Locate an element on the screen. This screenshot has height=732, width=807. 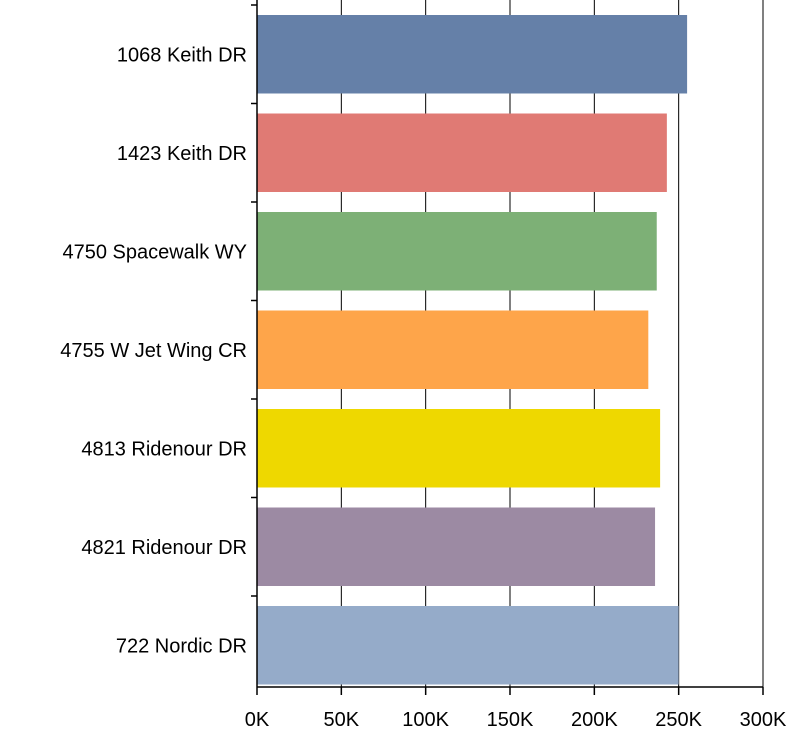
category-label: 4755 W Jet Wing CR is located at coordinates (153, 351).